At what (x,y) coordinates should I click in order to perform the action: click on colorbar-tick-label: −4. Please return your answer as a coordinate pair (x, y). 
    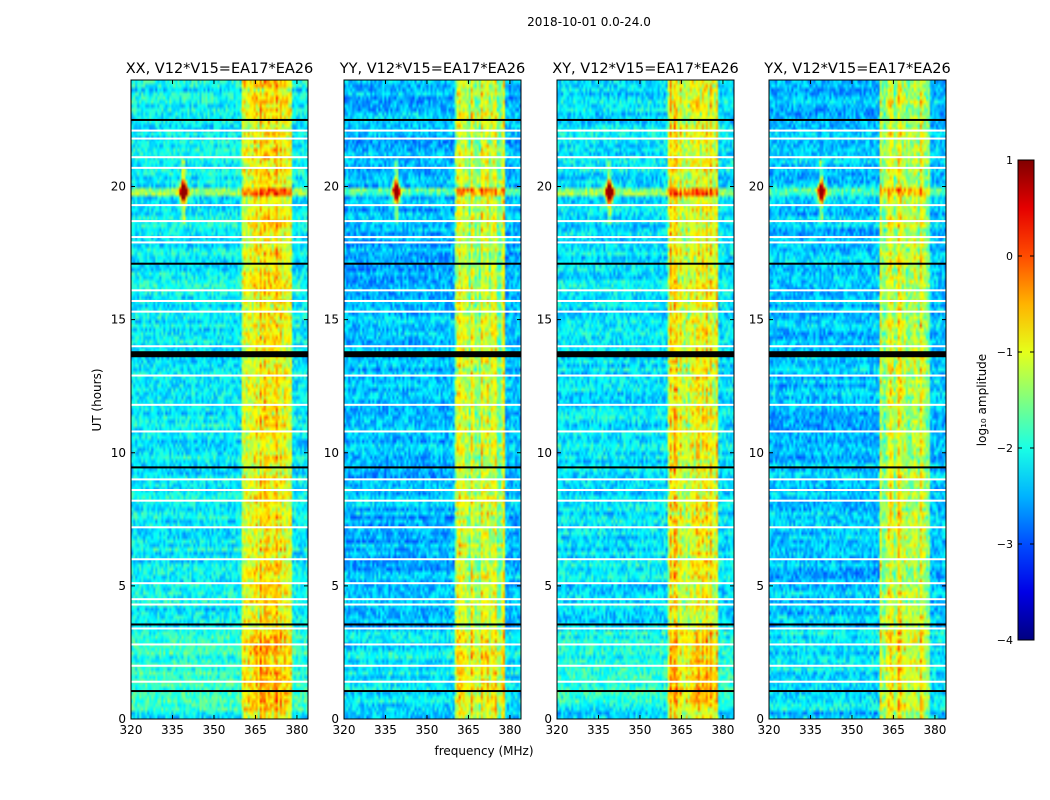
    Looking at the image, I should click on (1005, 640).